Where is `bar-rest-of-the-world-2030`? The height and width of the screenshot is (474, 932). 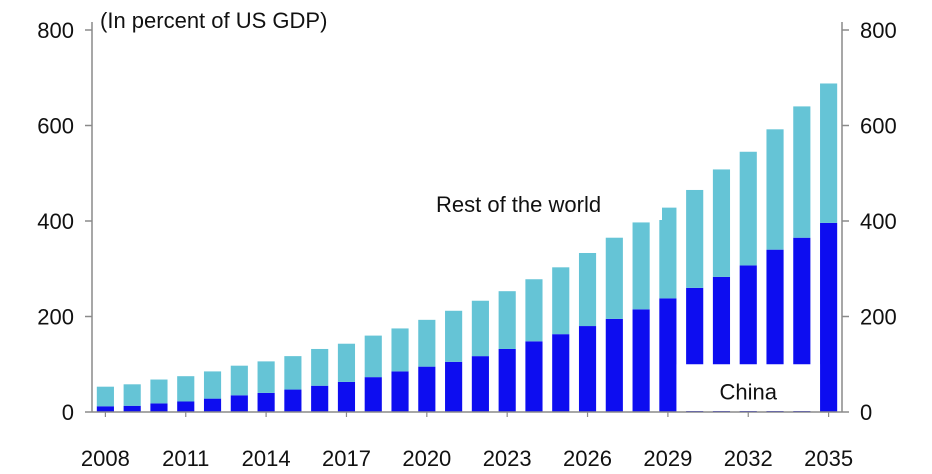
bar-rest-of-the-world-2030 is located at coordinates (695, 238).